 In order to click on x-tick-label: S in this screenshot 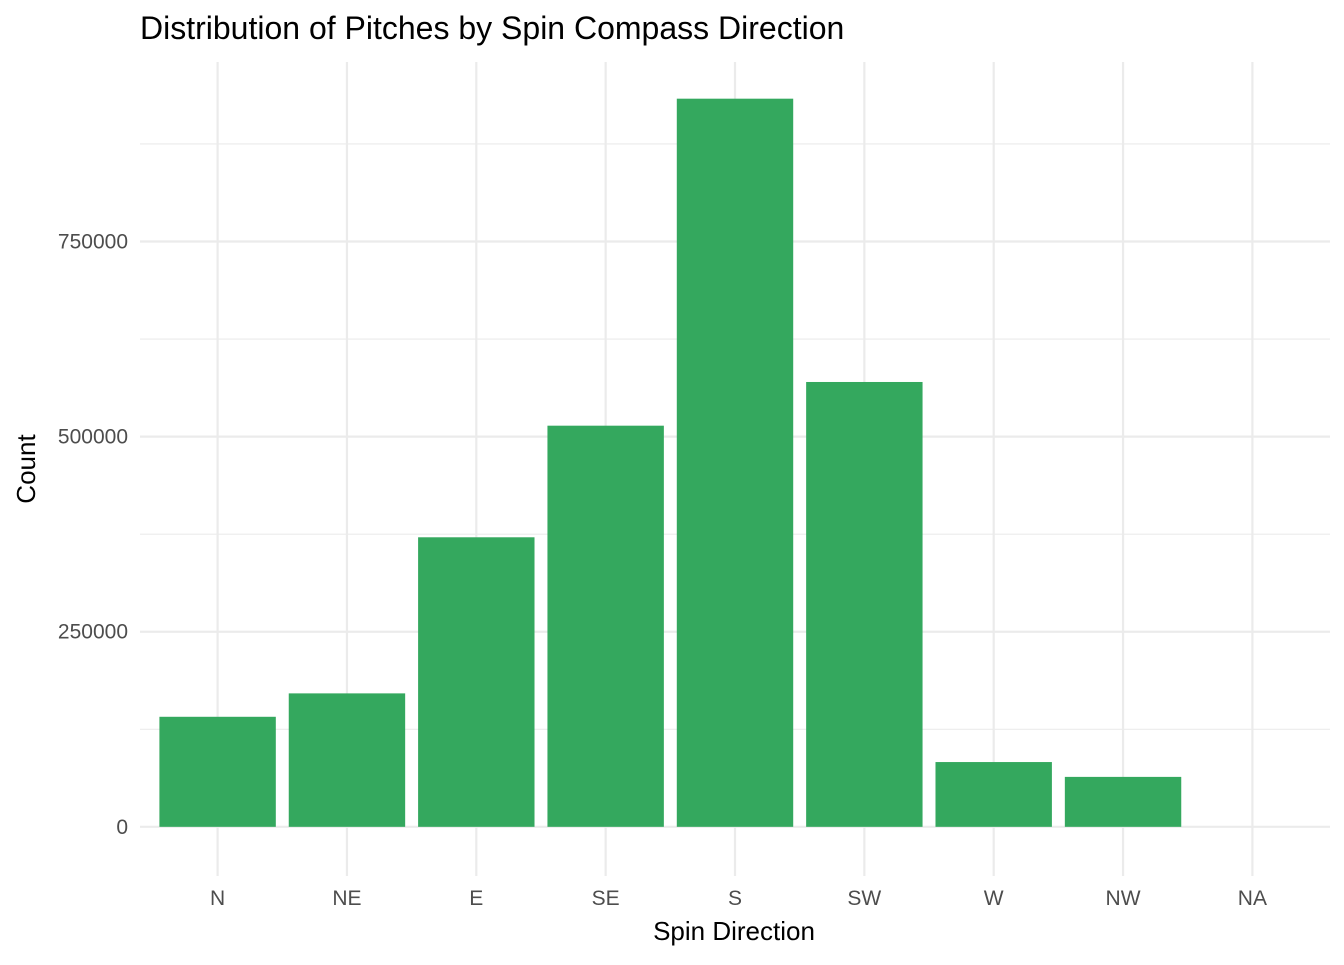, I will do `click(735, 898)`.